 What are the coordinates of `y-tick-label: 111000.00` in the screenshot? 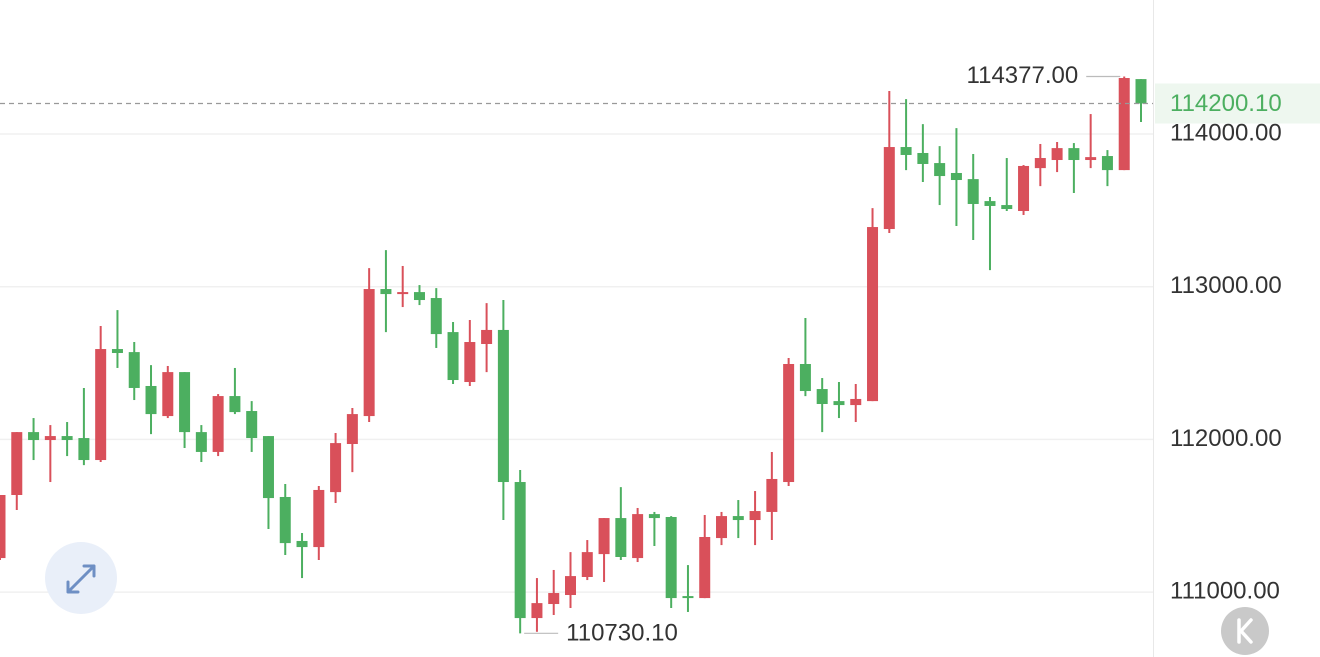 It's located at (1225, 590).